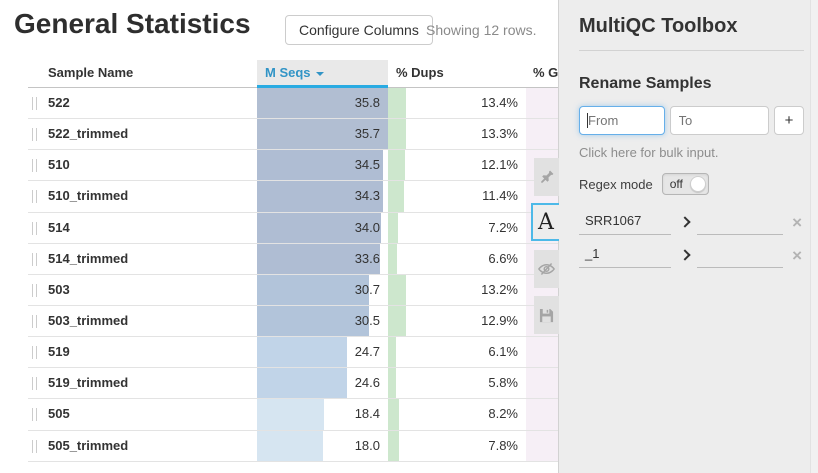 This screenshot has height=473, width=818. What do you see at coordinates (719, 120) in the screenshot?
I see `rename-to-input` at bounding box center [719, 120].